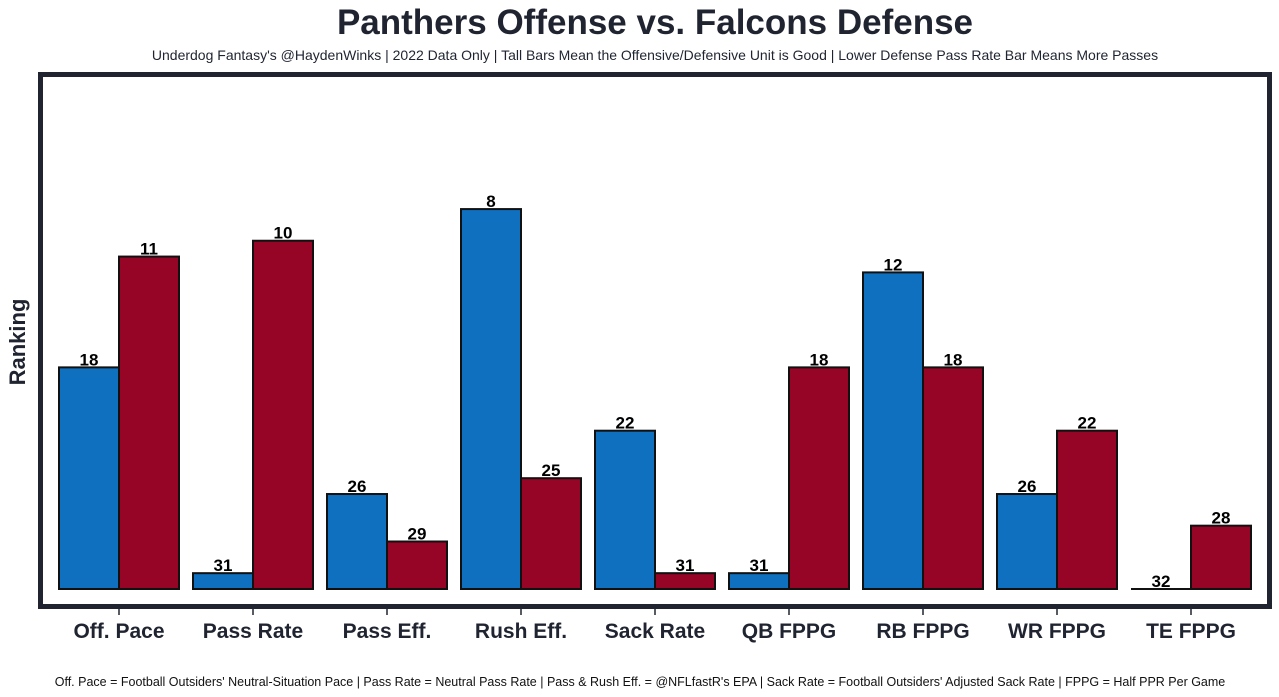 The width and height of the screenshot is (1279, 697). What do you see at coordinates (655, 631) in the screenshot?
I see `x-tick-label: Sack Rate` at bounding box center [655, 631].